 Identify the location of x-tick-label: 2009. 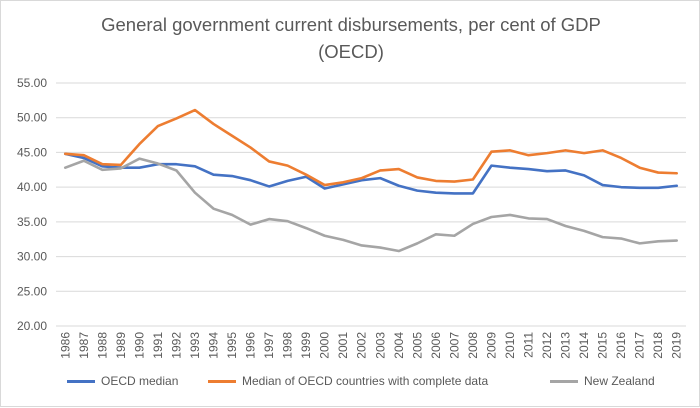
(491, 345).